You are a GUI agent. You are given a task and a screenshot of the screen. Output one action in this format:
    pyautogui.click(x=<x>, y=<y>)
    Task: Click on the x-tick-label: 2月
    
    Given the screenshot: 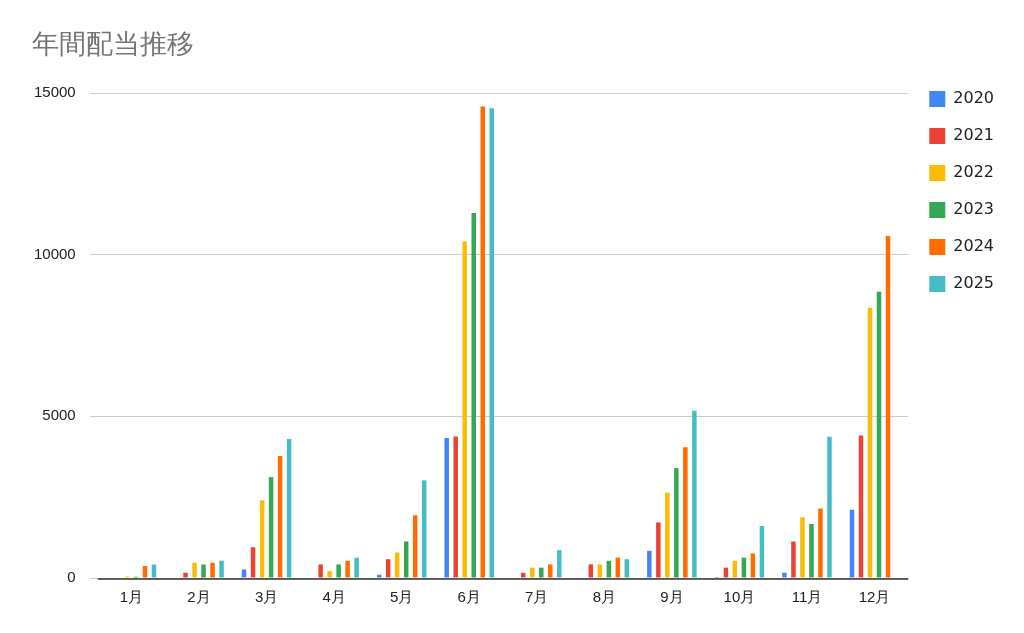 What is the action you would take?
    pyautogui.click(x=199, y=597)
    